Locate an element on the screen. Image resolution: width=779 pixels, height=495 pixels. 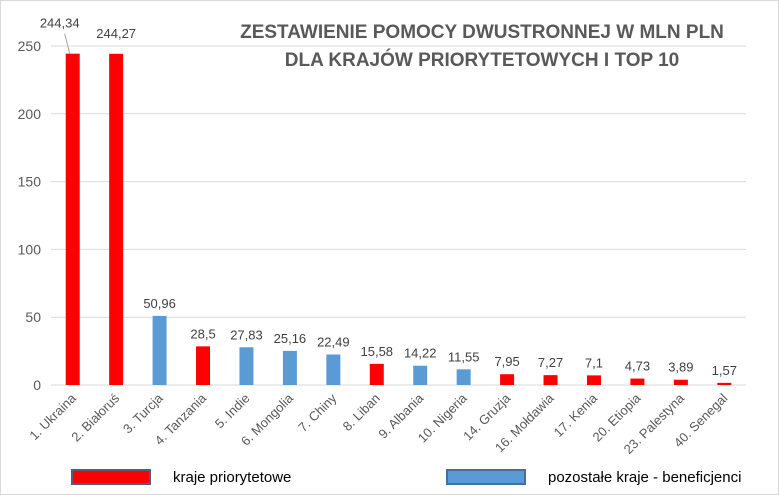
legend-item-other: pozostałe kraje - beneficjenci is located at coordinates (593, 477).